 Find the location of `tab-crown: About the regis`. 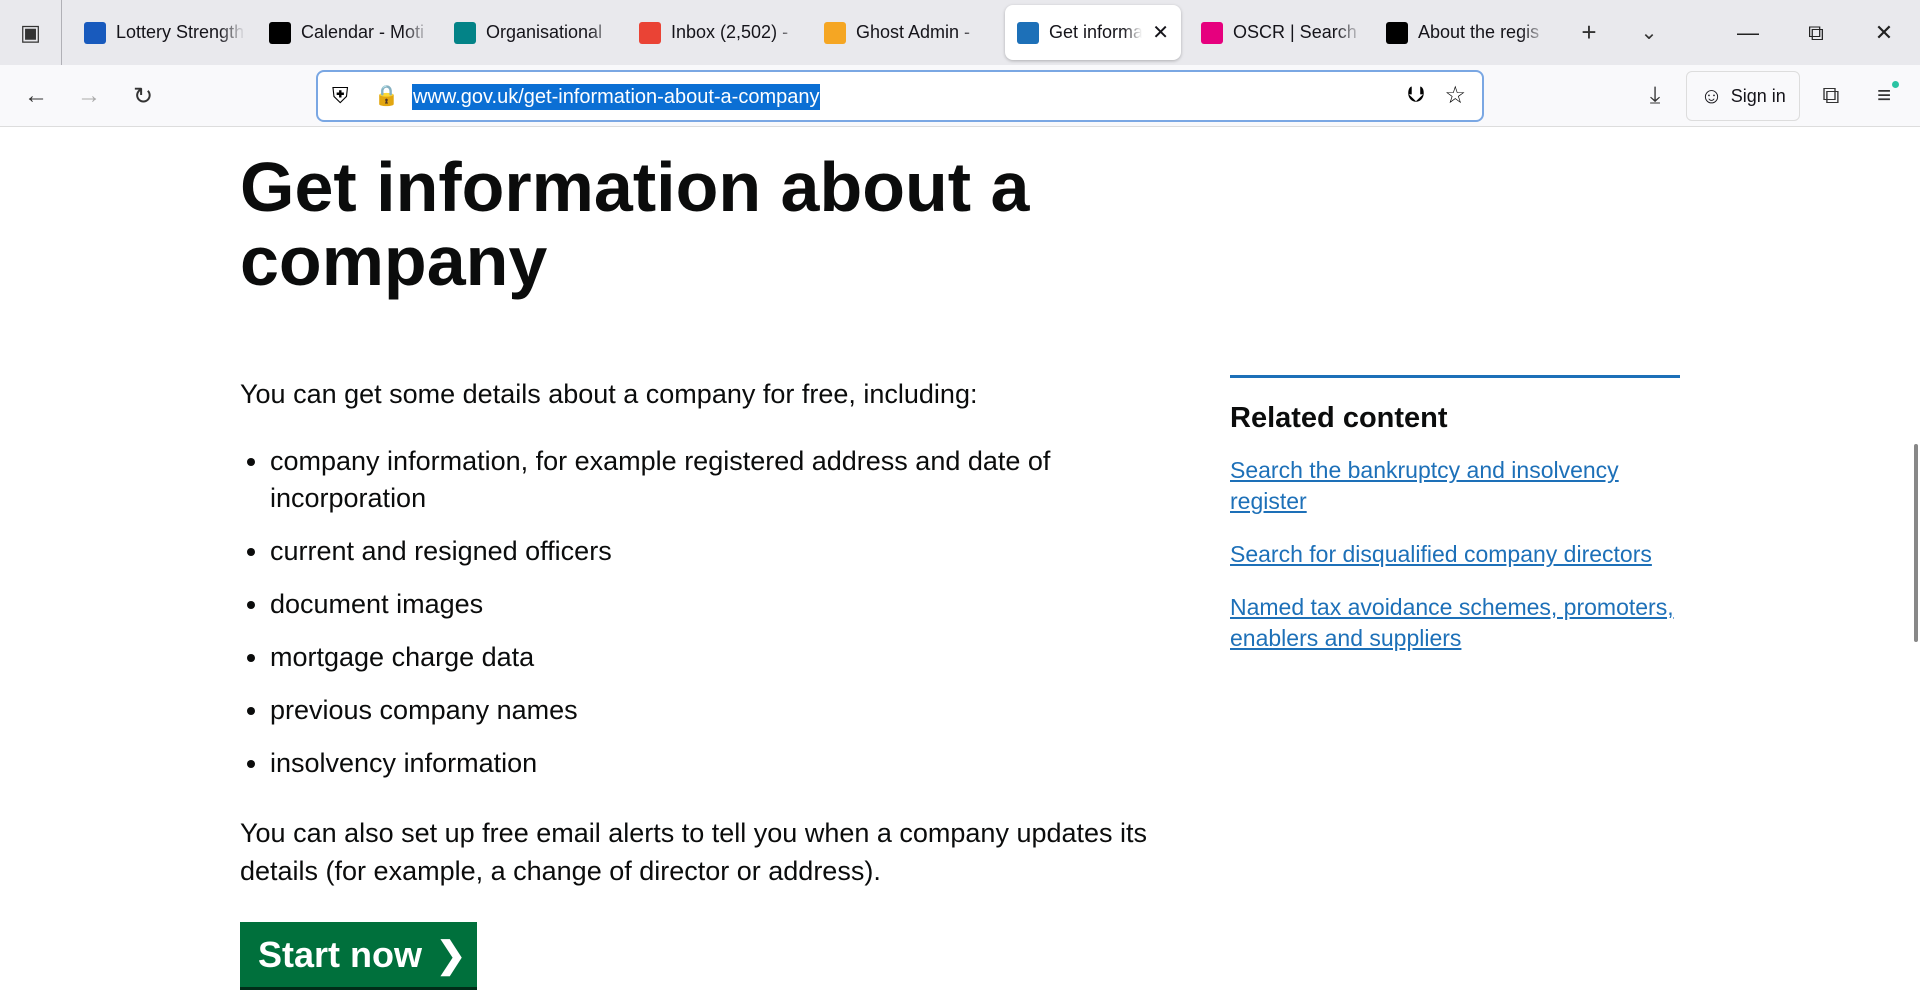

tab-crown: About the regis is located at coordinates (1466, 32).